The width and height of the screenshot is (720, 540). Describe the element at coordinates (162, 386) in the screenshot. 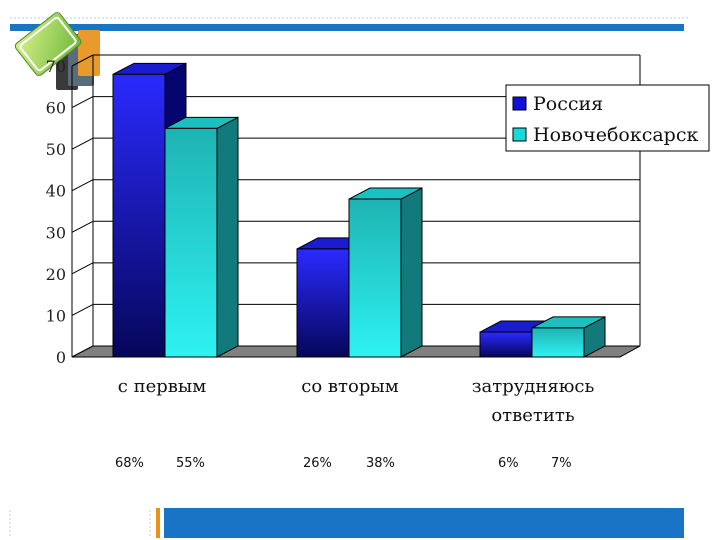

I see `category-label: с первым` at that location.